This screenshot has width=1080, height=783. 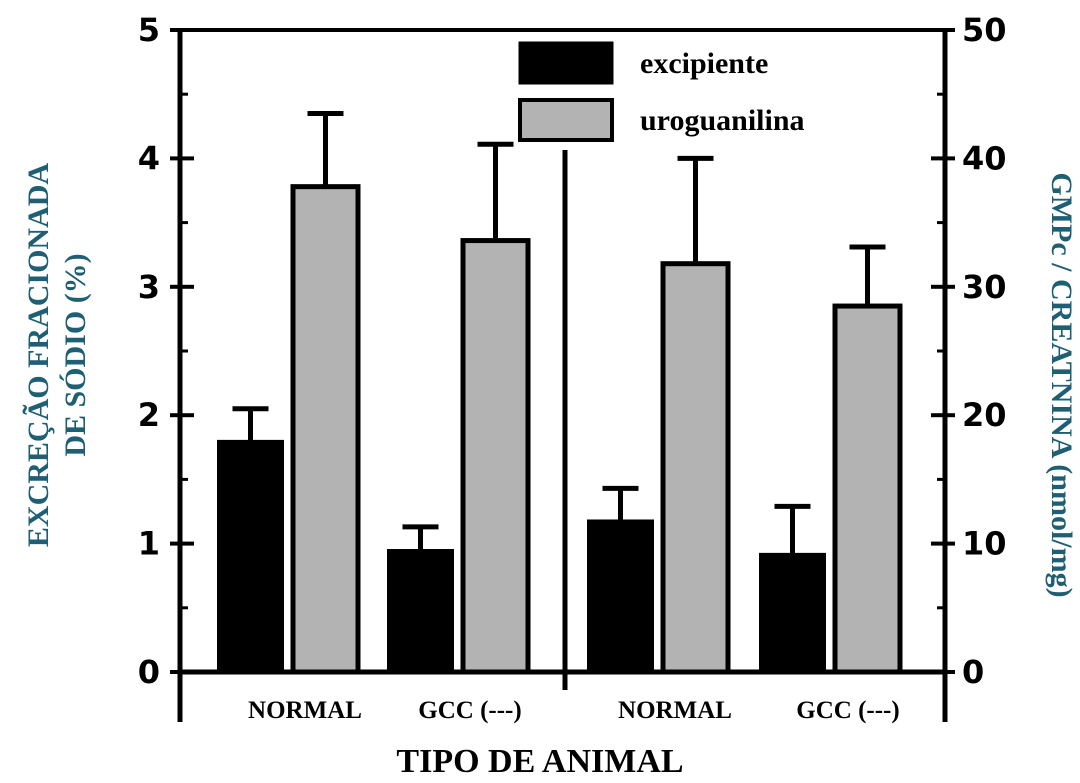 What do you see at coordinates (566, 63) in the screenshot?
I see `legend-swatch-excipiente` at bounding box center [566, 63].